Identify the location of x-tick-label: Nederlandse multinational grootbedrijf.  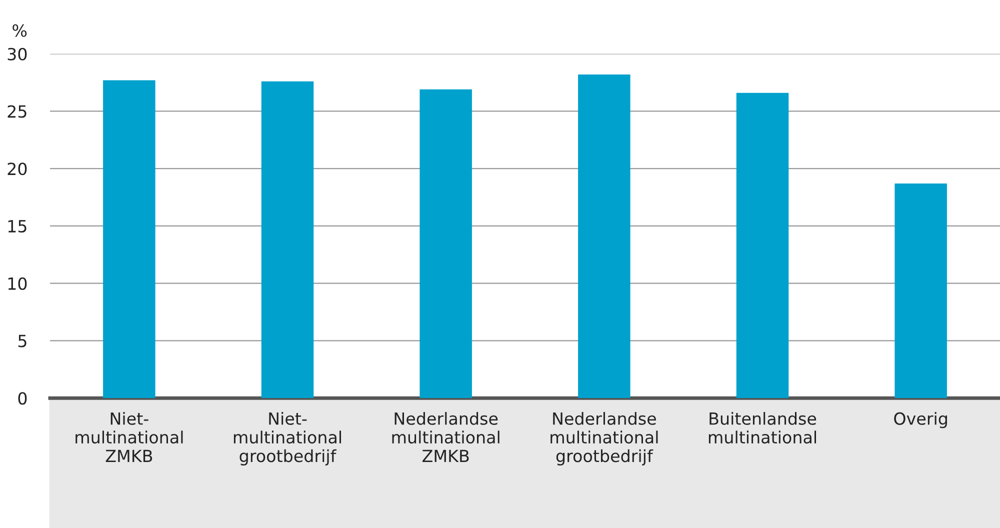
(604, 439).